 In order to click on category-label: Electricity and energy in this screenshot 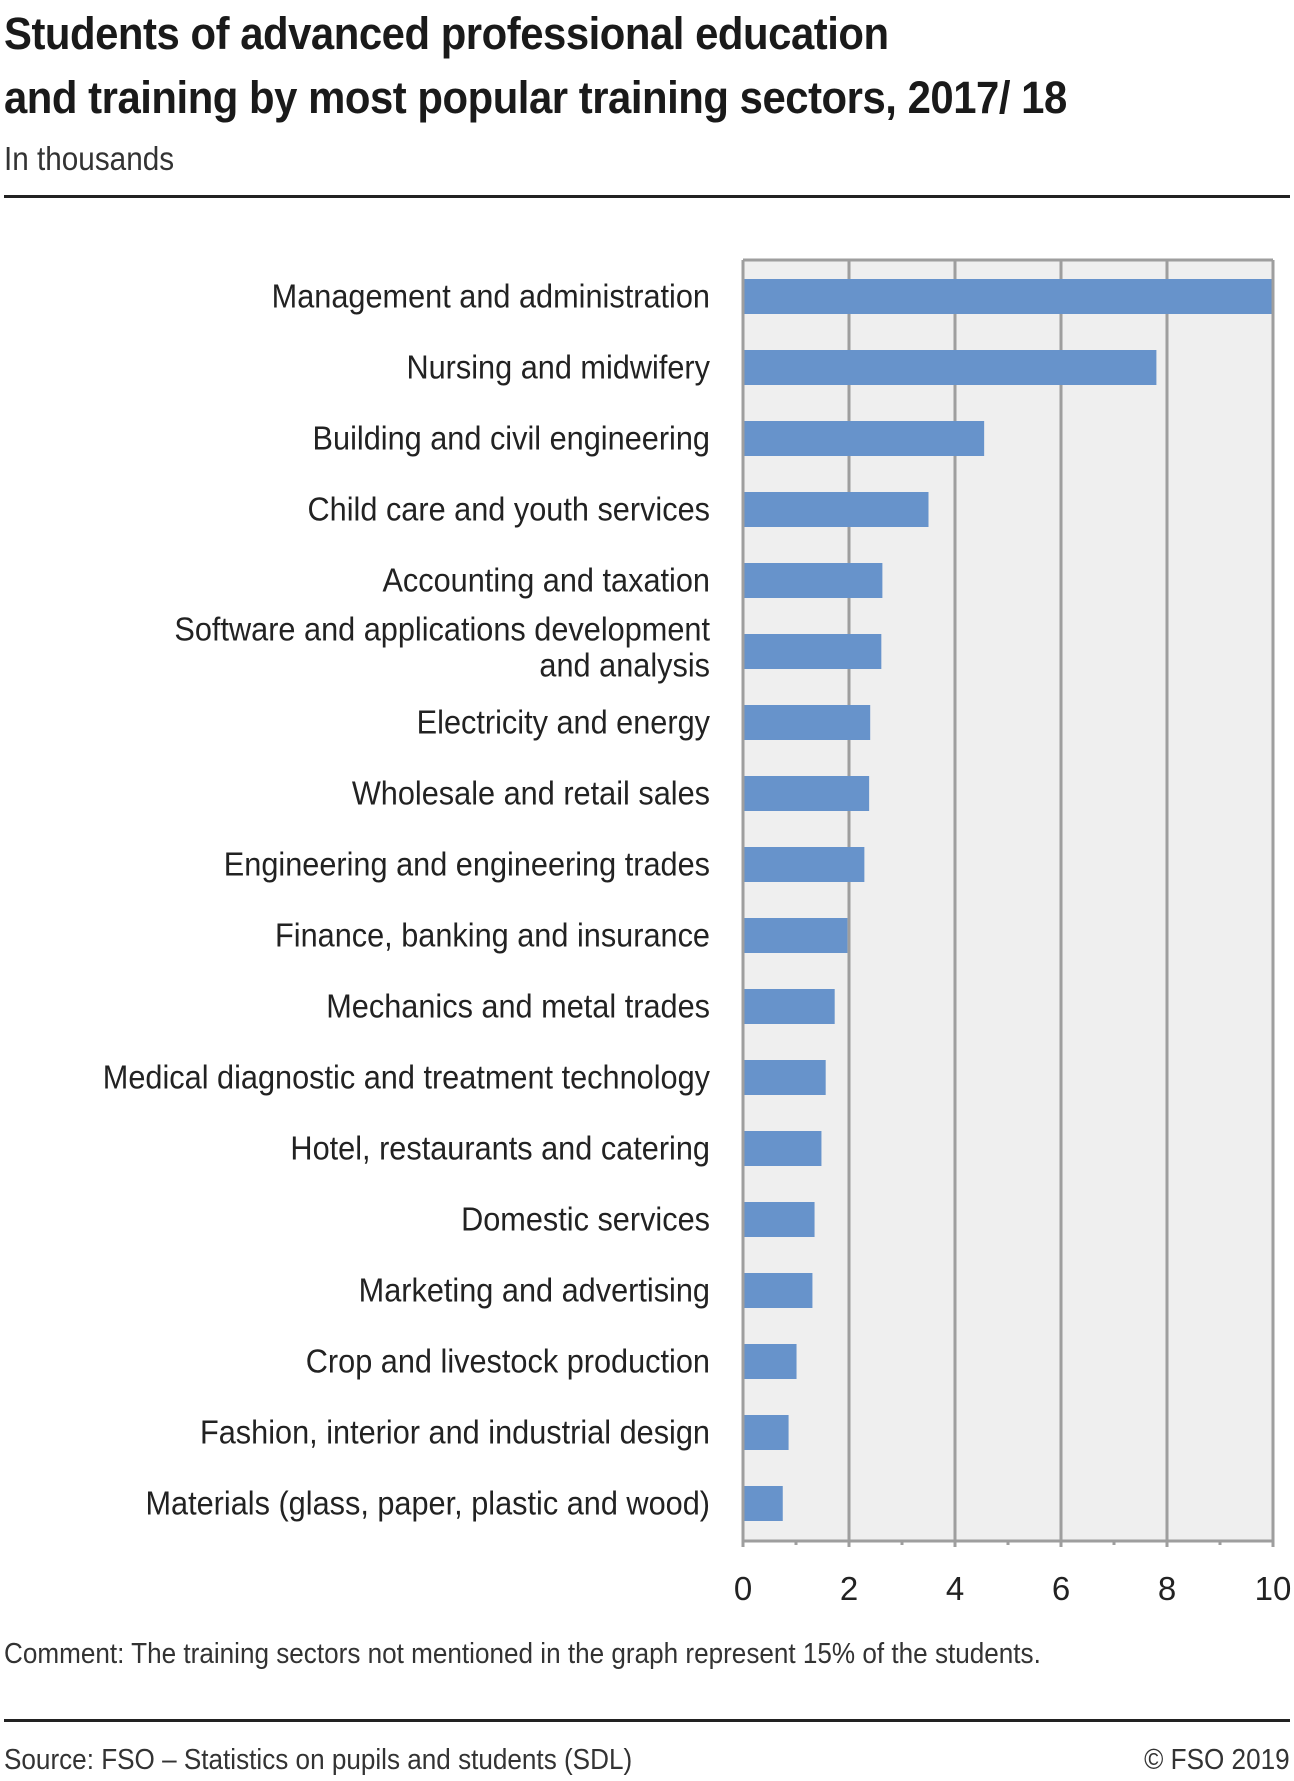, I will do `click(563, 721)`.